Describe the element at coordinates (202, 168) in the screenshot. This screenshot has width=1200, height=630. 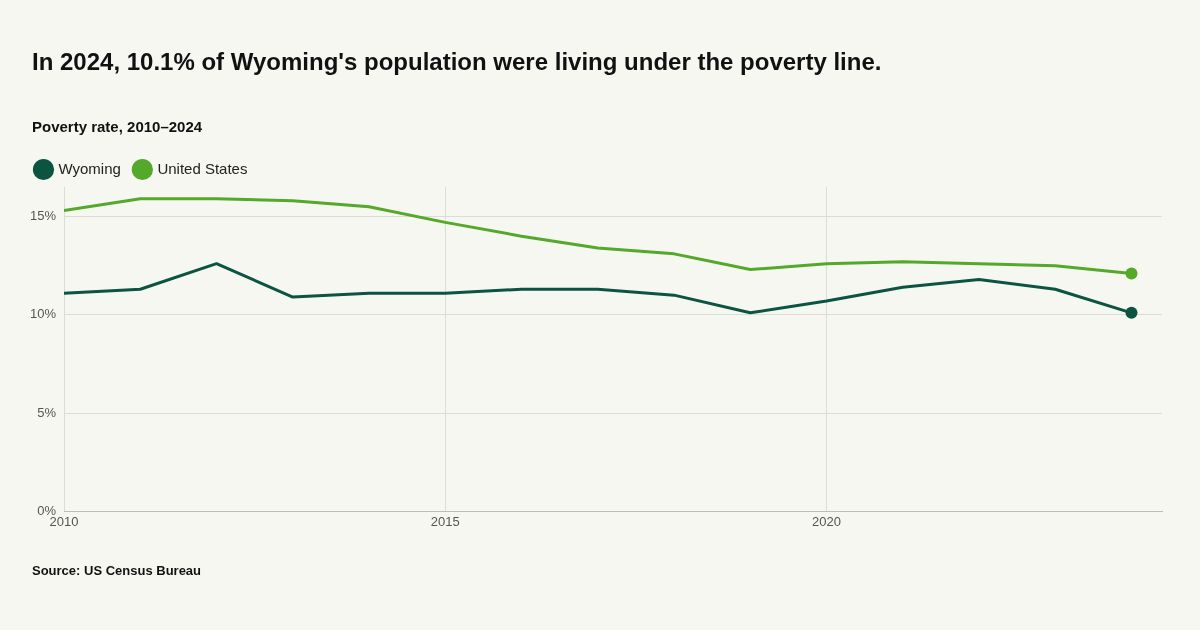
I see `legend-label: United States` at that location.